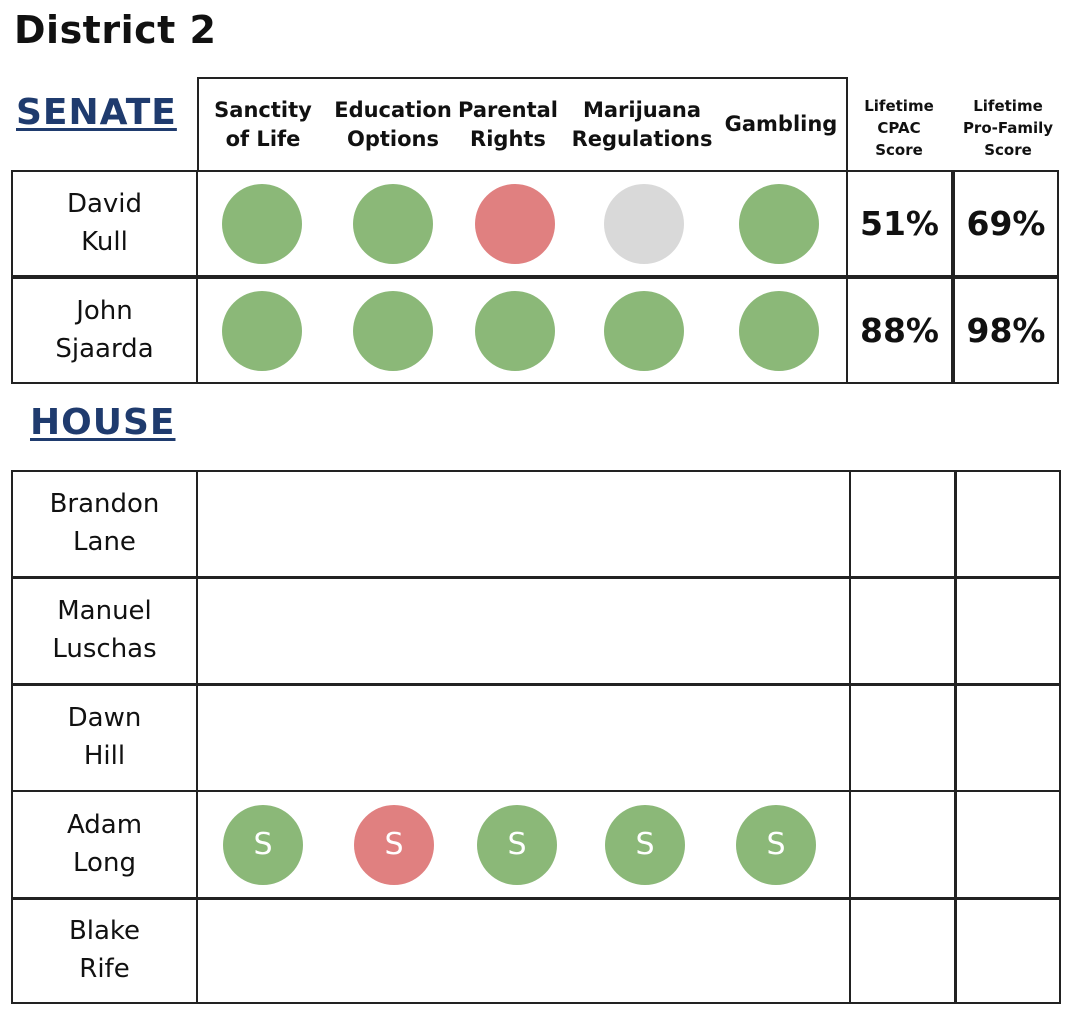 The image size is (1074, 1024). Describe the element at coordinates (899, 330) in the screenshot. I see `cpac-score: 88%` at that location.